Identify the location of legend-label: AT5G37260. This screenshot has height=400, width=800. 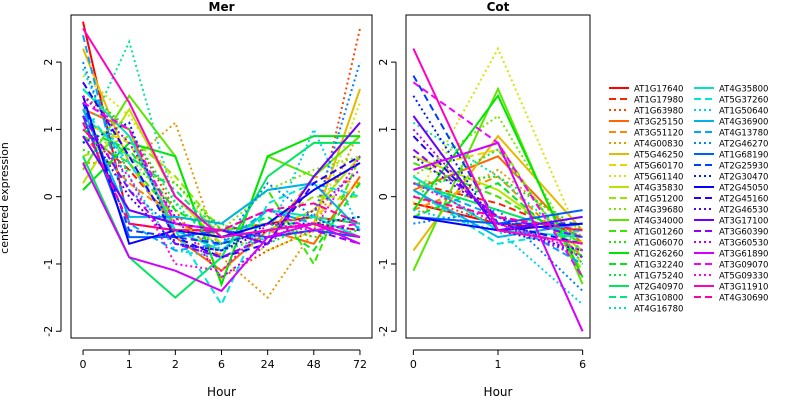
(743, 101).